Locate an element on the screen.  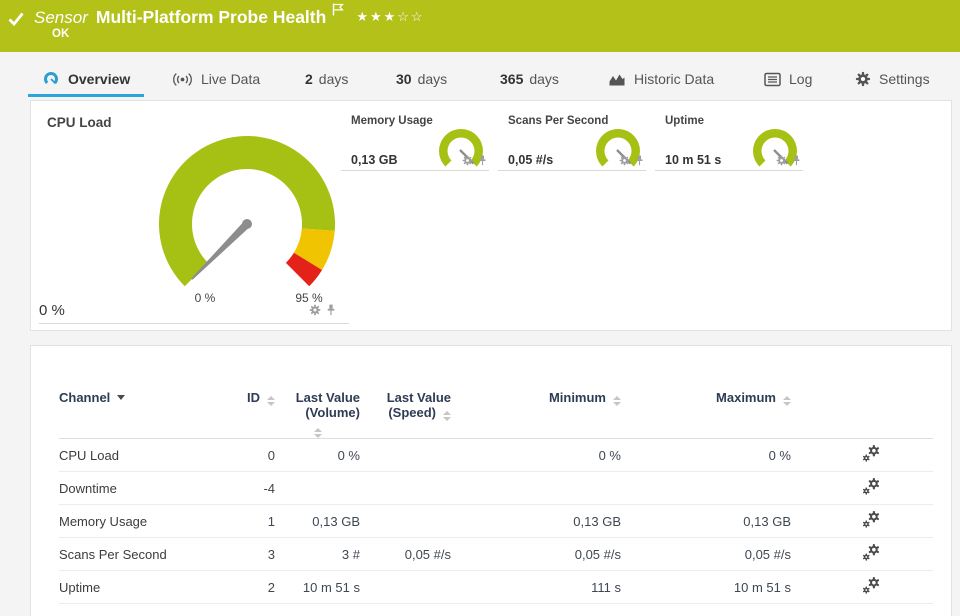
sensor-title: Multi-Platform Probe Health is located at coordinates (211, 17).